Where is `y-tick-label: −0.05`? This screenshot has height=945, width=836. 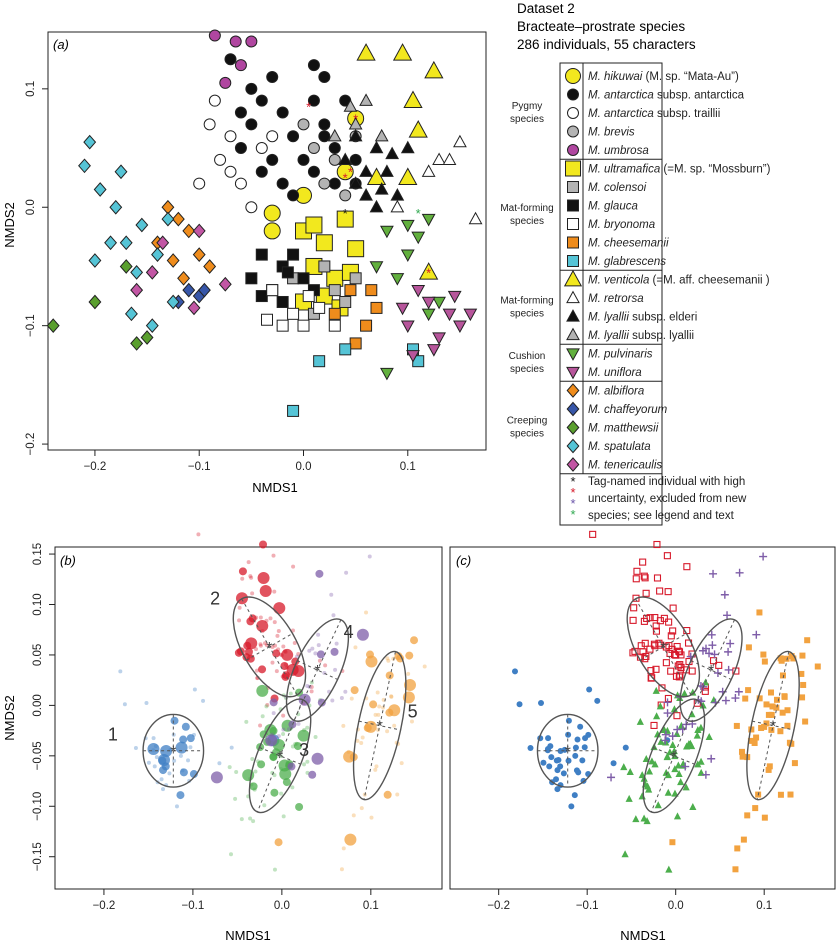
y-tick-label: −0.05 is located at coordinates (38, 755).